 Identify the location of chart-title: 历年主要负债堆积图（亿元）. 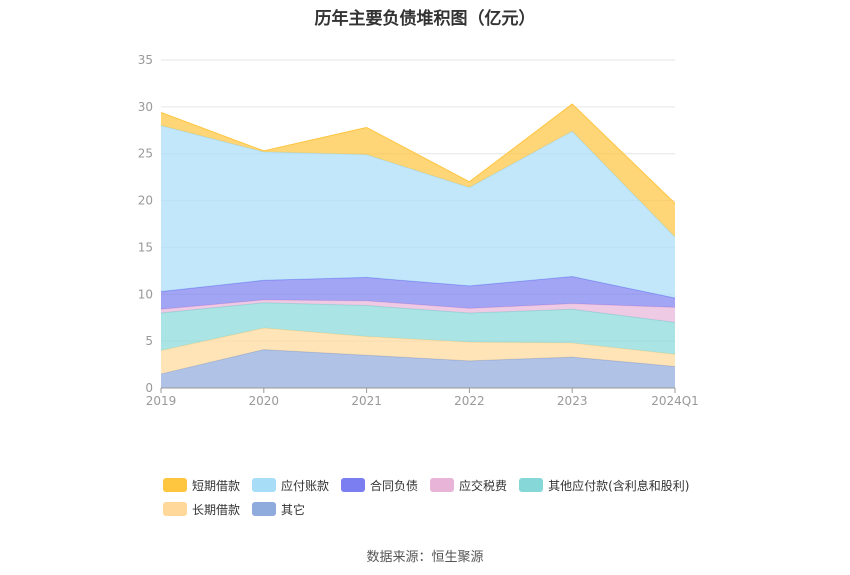
(425, 19).